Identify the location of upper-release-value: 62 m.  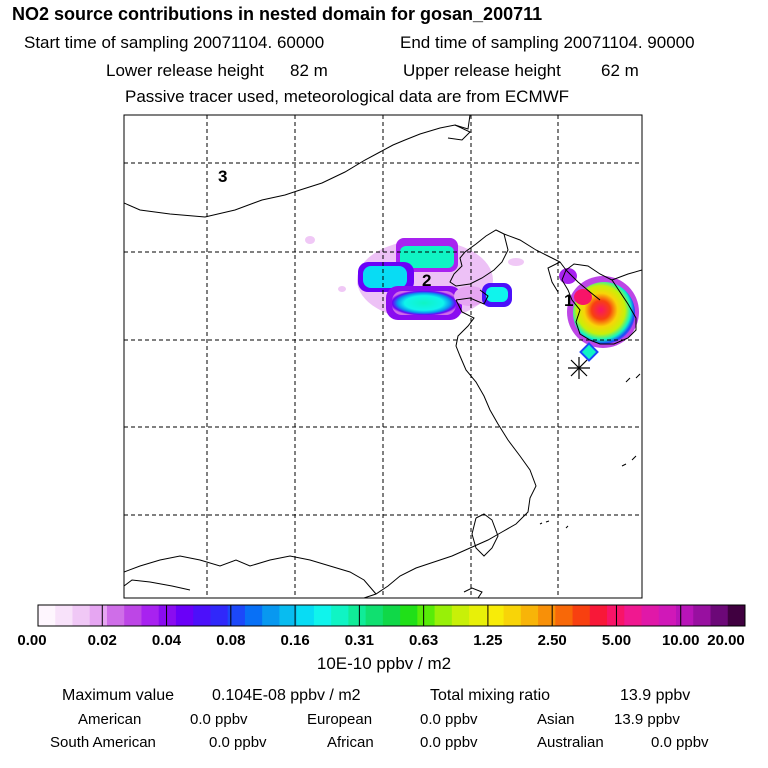
(620, 70).